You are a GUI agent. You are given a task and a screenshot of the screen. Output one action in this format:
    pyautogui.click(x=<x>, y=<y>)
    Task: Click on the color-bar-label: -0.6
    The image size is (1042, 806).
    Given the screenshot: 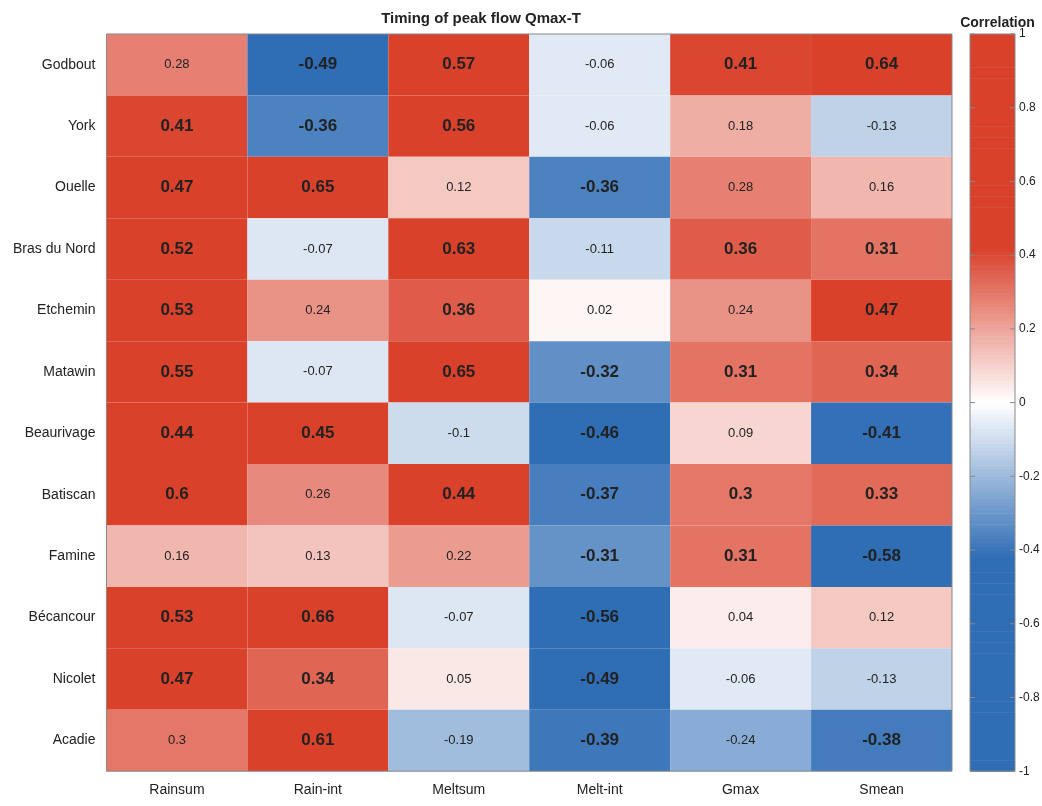 What is the action you would take?
    pyautogui.click(x=1029, y=623)
    